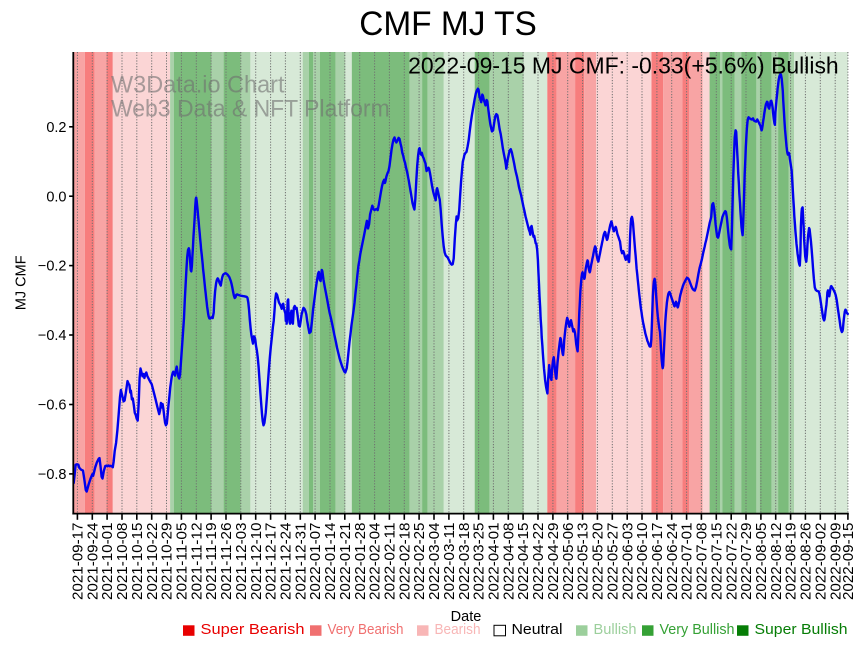  What do you see at coordinates (22, 282) in the screenshot?
I see `svg-text: MJ CMF` at bounding box center [22, 282].